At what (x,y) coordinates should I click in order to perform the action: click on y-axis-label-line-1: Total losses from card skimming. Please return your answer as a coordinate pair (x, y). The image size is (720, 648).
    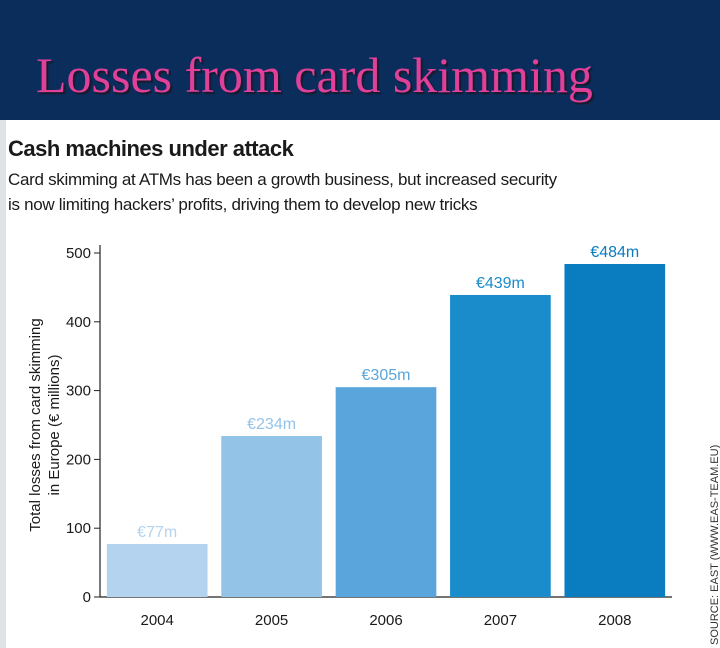
    Looking at the image, I should click on (35, 424).